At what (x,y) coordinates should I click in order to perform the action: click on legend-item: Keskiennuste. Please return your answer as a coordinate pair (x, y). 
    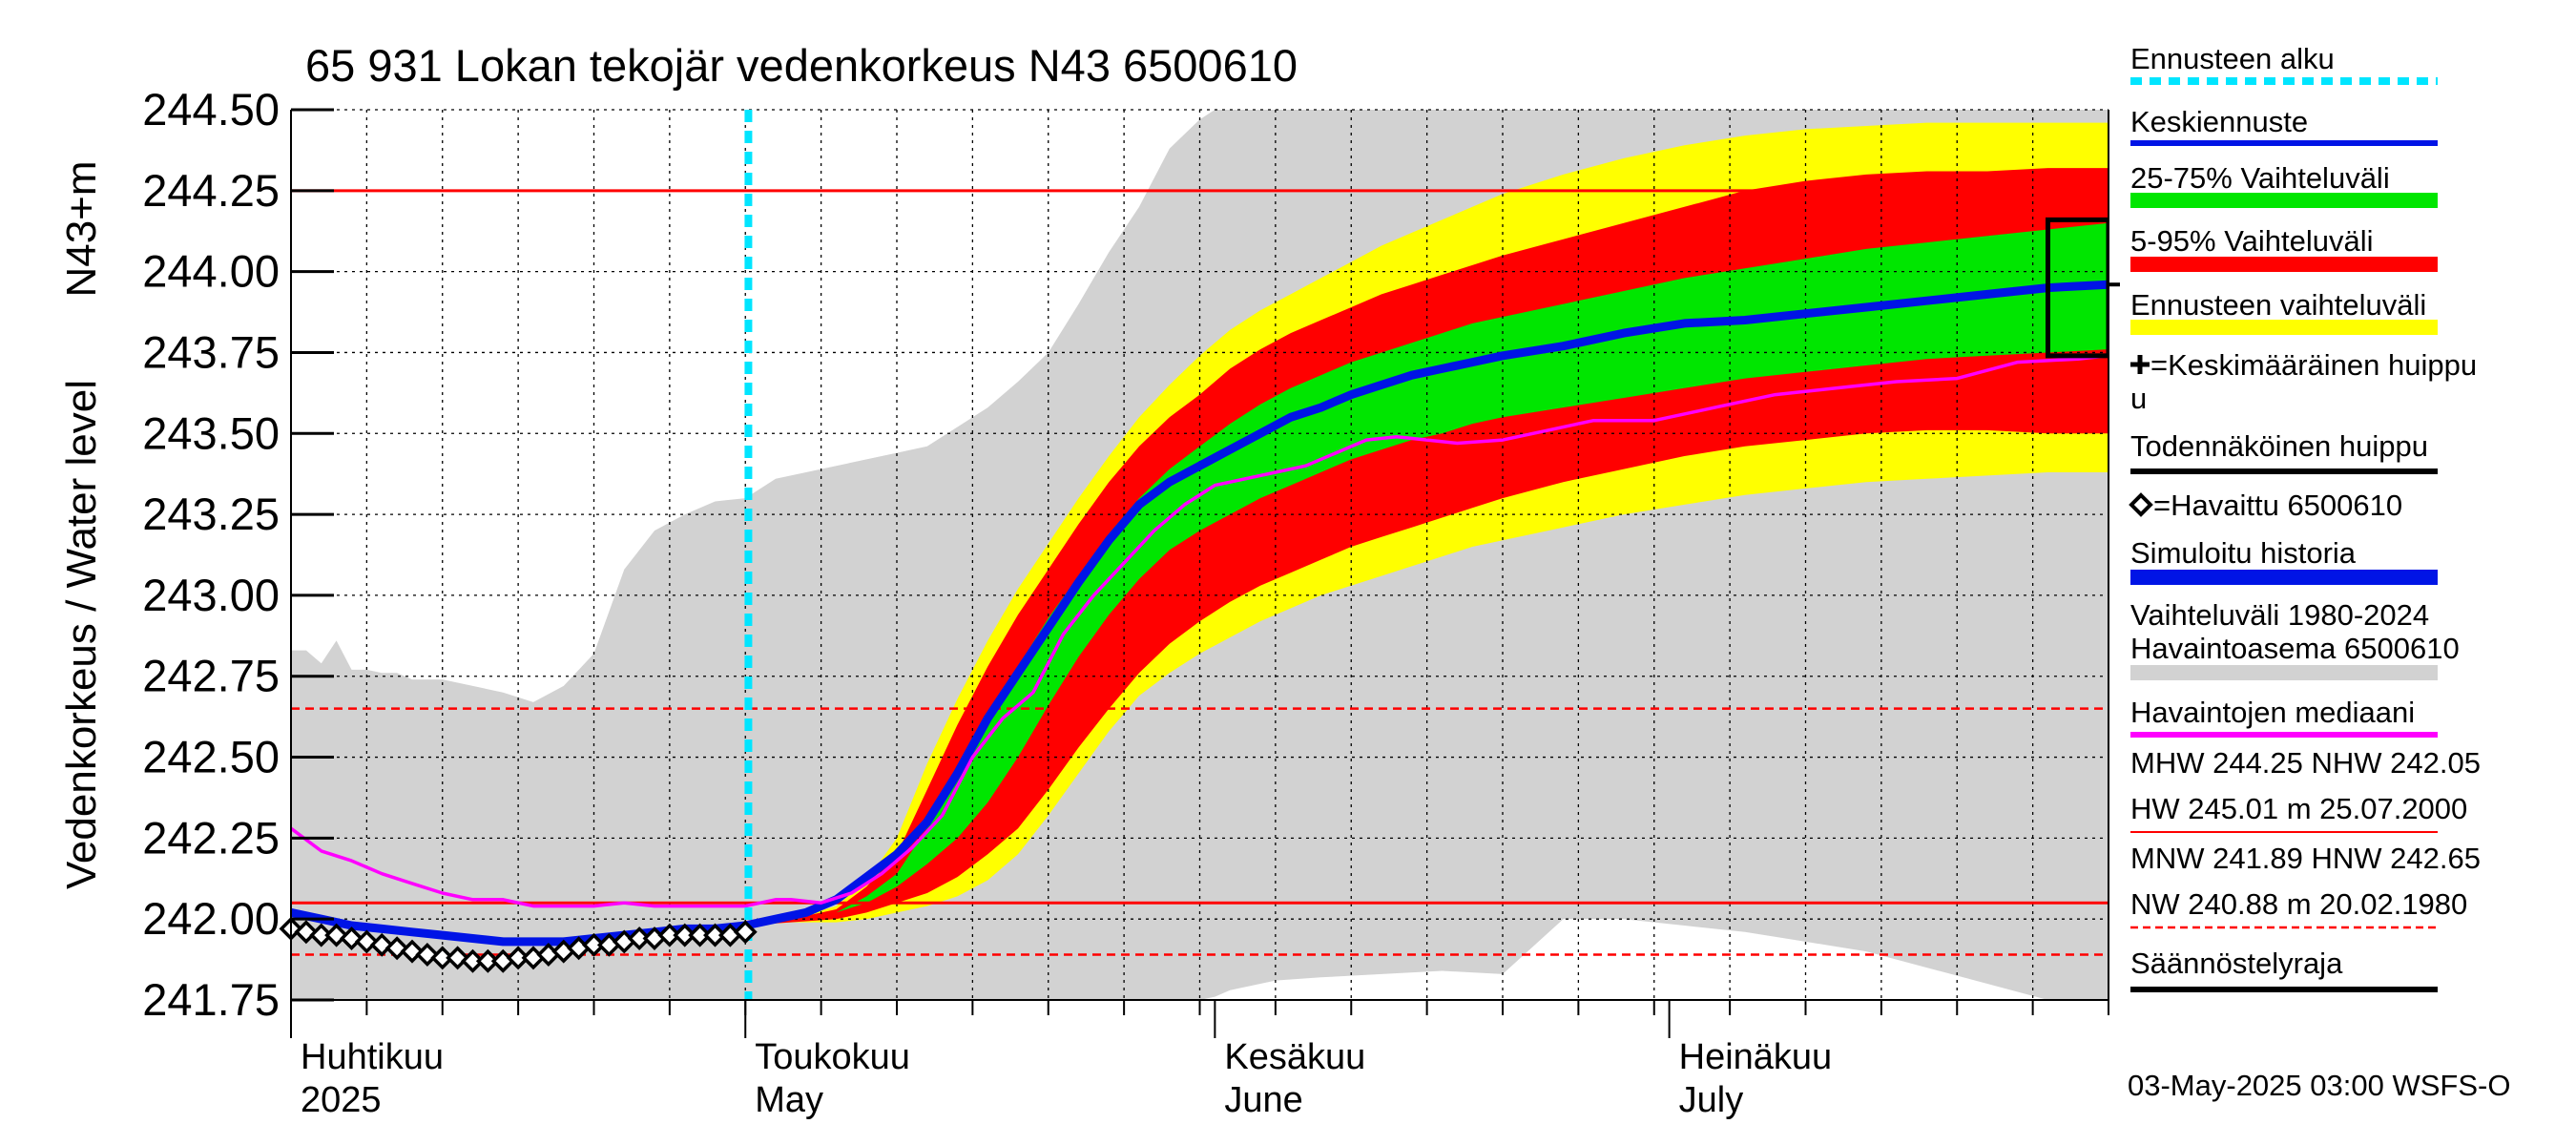
    Looking at the image, I should click on (2284, 125).